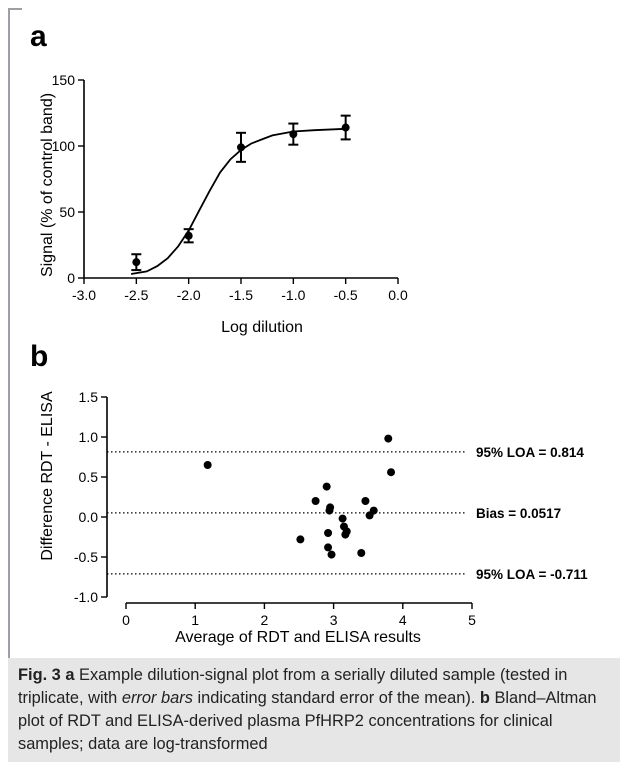  What do you see at coordinates (346, 295) in the screenshot?
I see `panel-a-x-tick-label: -0.5` at bounding box center [346, 295].